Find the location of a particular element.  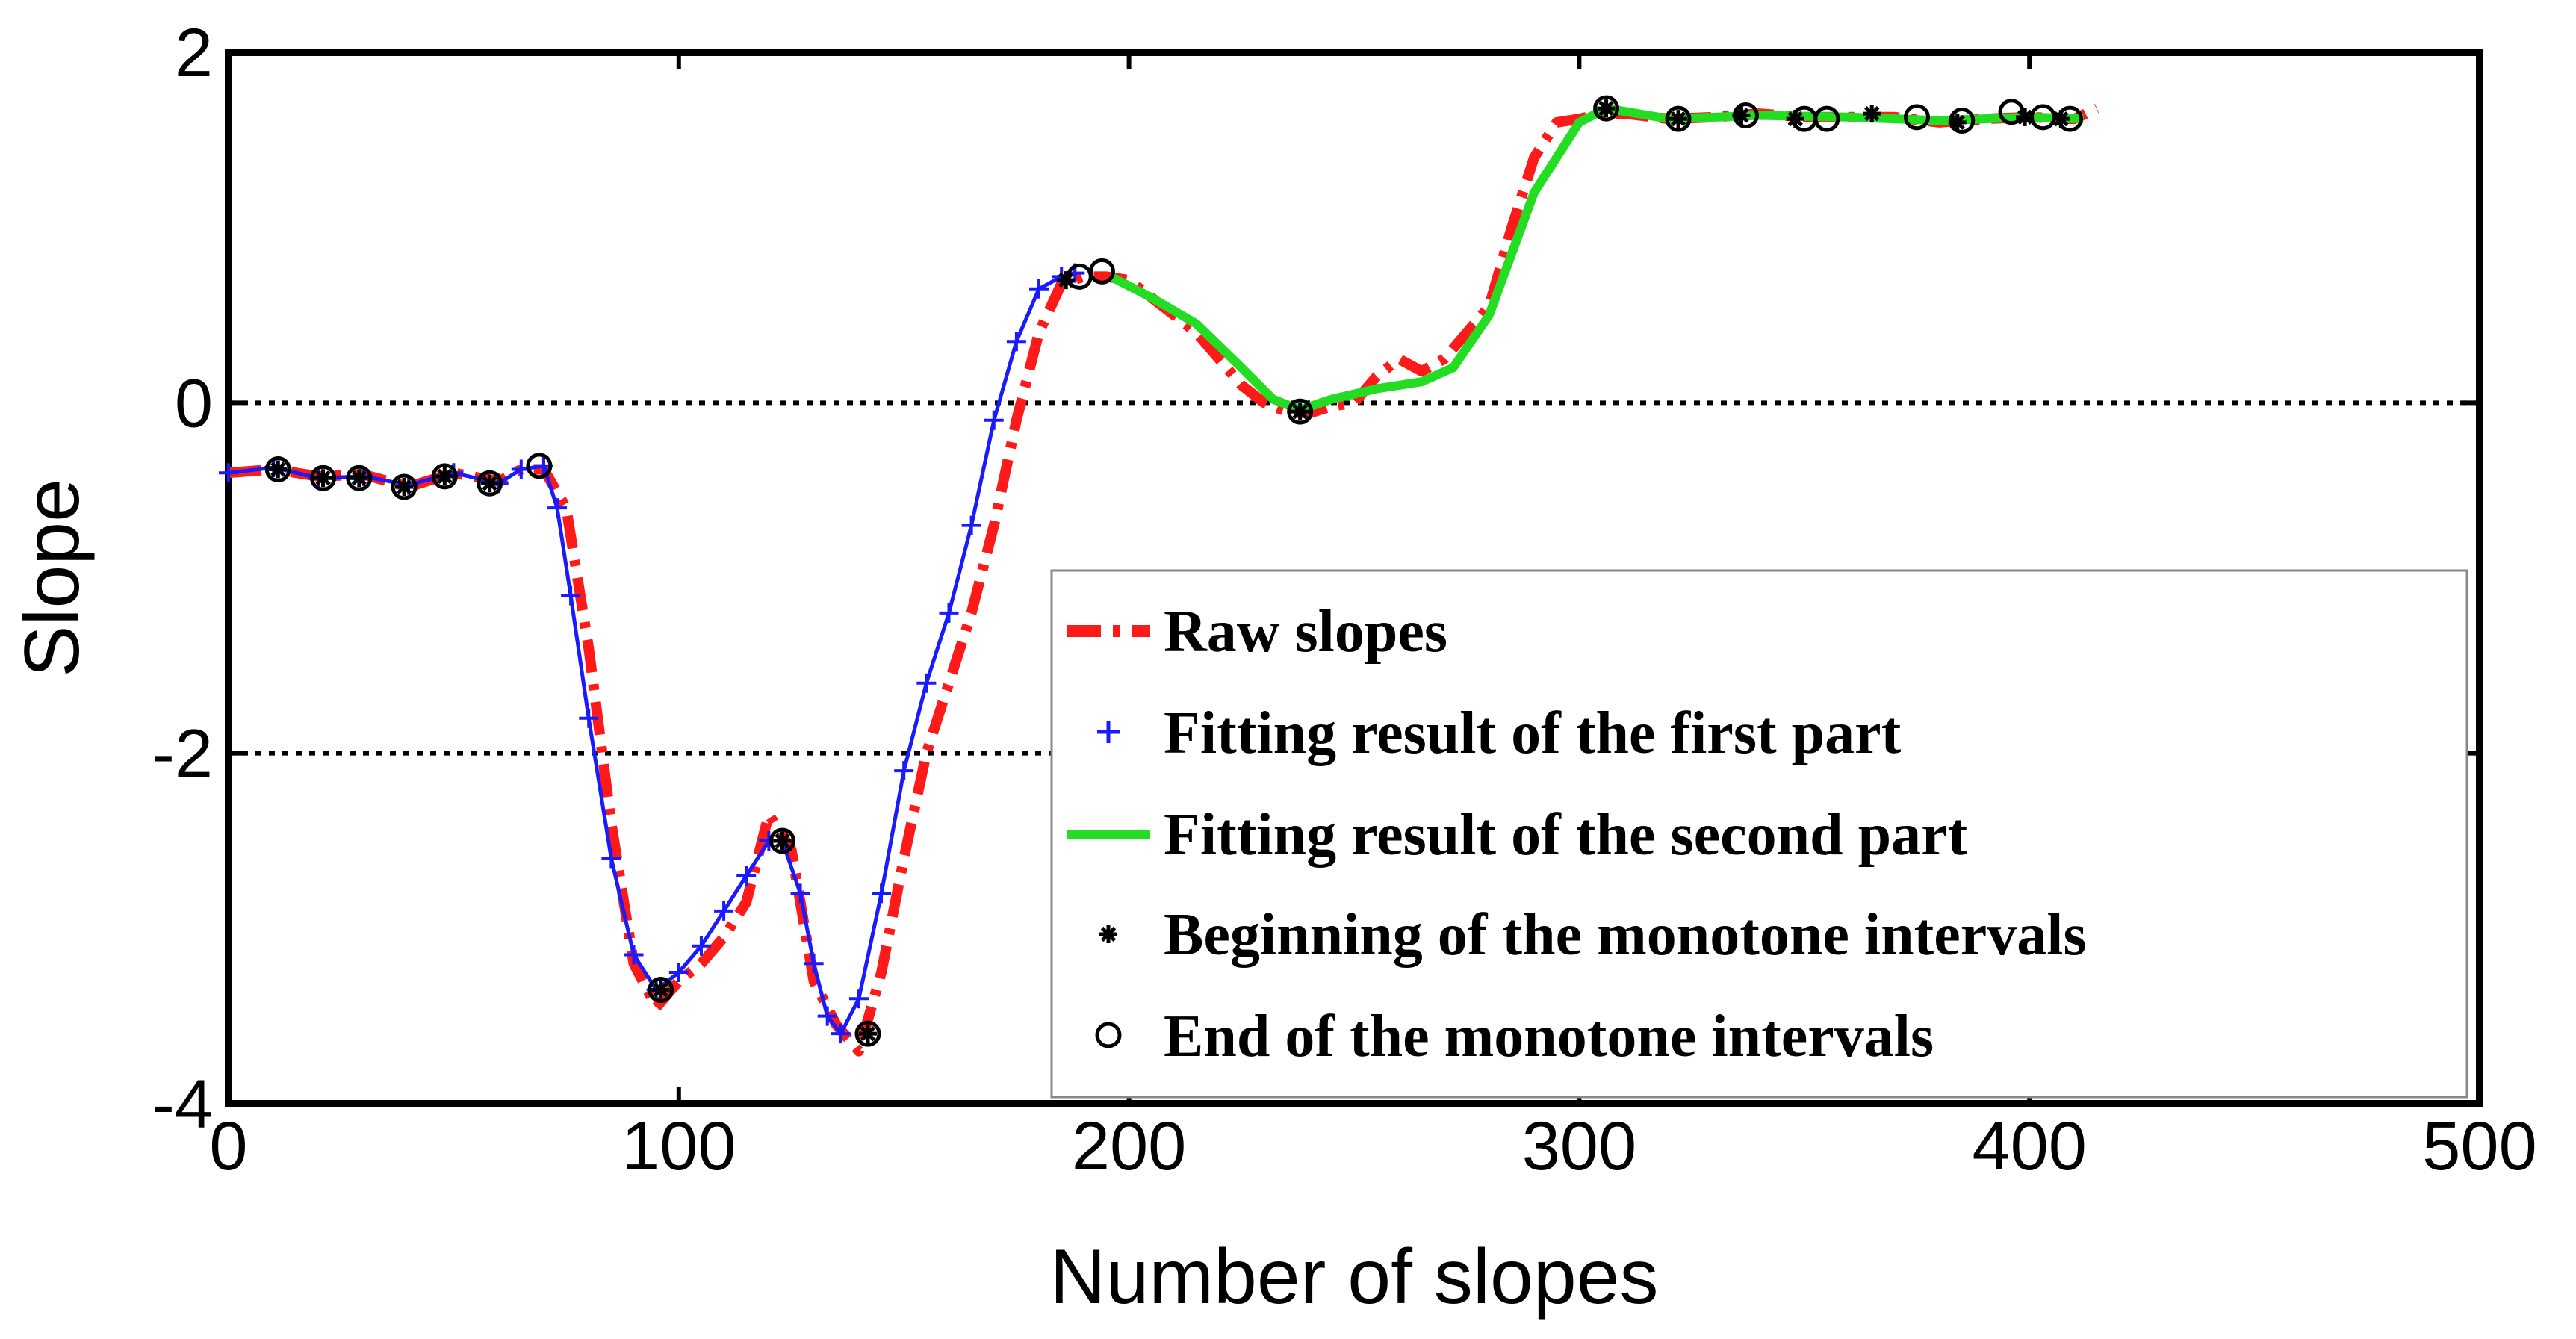

y-tick-label: 0 is located at coordinates (194, 403).